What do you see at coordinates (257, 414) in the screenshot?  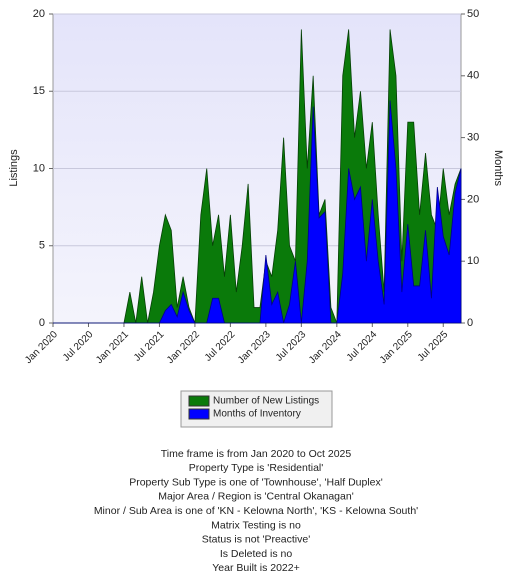 I see `legend-label: Months of Inventory` at bounding box center [257, 414].